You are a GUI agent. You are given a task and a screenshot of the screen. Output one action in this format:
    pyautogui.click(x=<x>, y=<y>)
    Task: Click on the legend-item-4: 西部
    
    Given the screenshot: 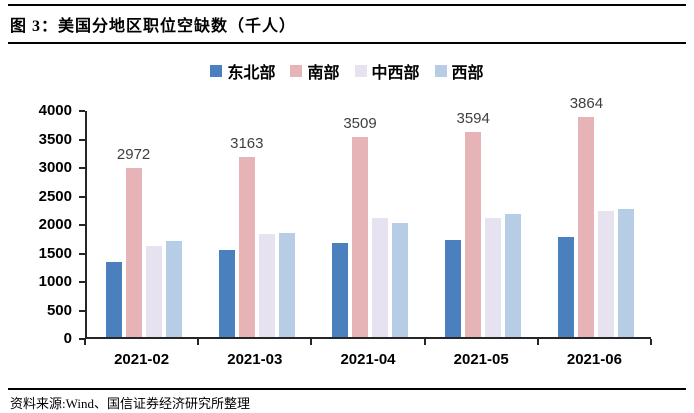 What is the action you would take?
    pyautogui.click(x=459, y=71)
    